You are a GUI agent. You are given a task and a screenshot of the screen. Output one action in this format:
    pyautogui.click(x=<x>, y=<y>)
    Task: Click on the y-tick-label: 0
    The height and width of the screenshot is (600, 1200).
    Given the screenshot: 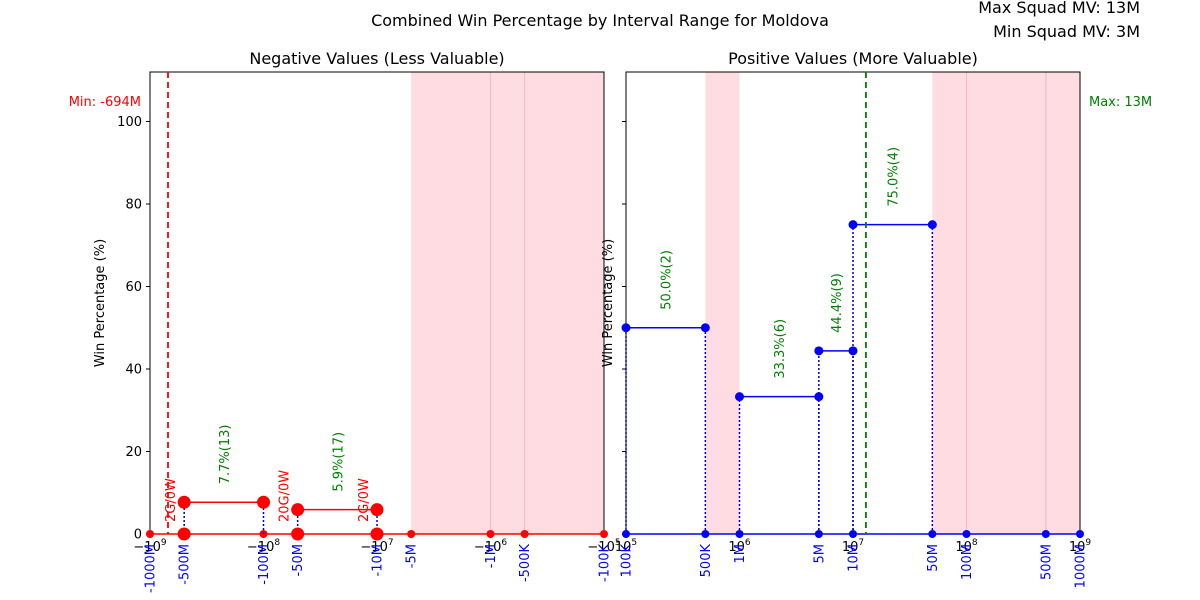 What is the action you would take?
    pyautogui.click(x=138, y=535)
    